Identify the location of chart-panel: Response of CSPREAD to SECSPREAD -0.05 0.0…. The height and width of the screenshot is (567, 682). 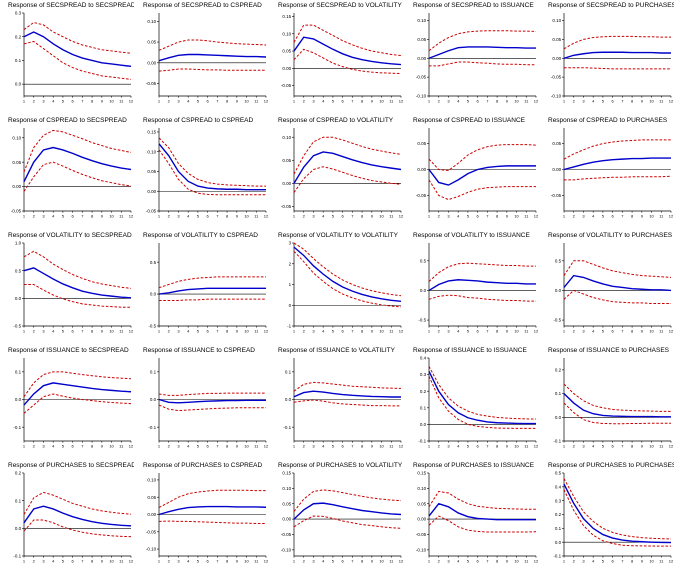
(71, 168).